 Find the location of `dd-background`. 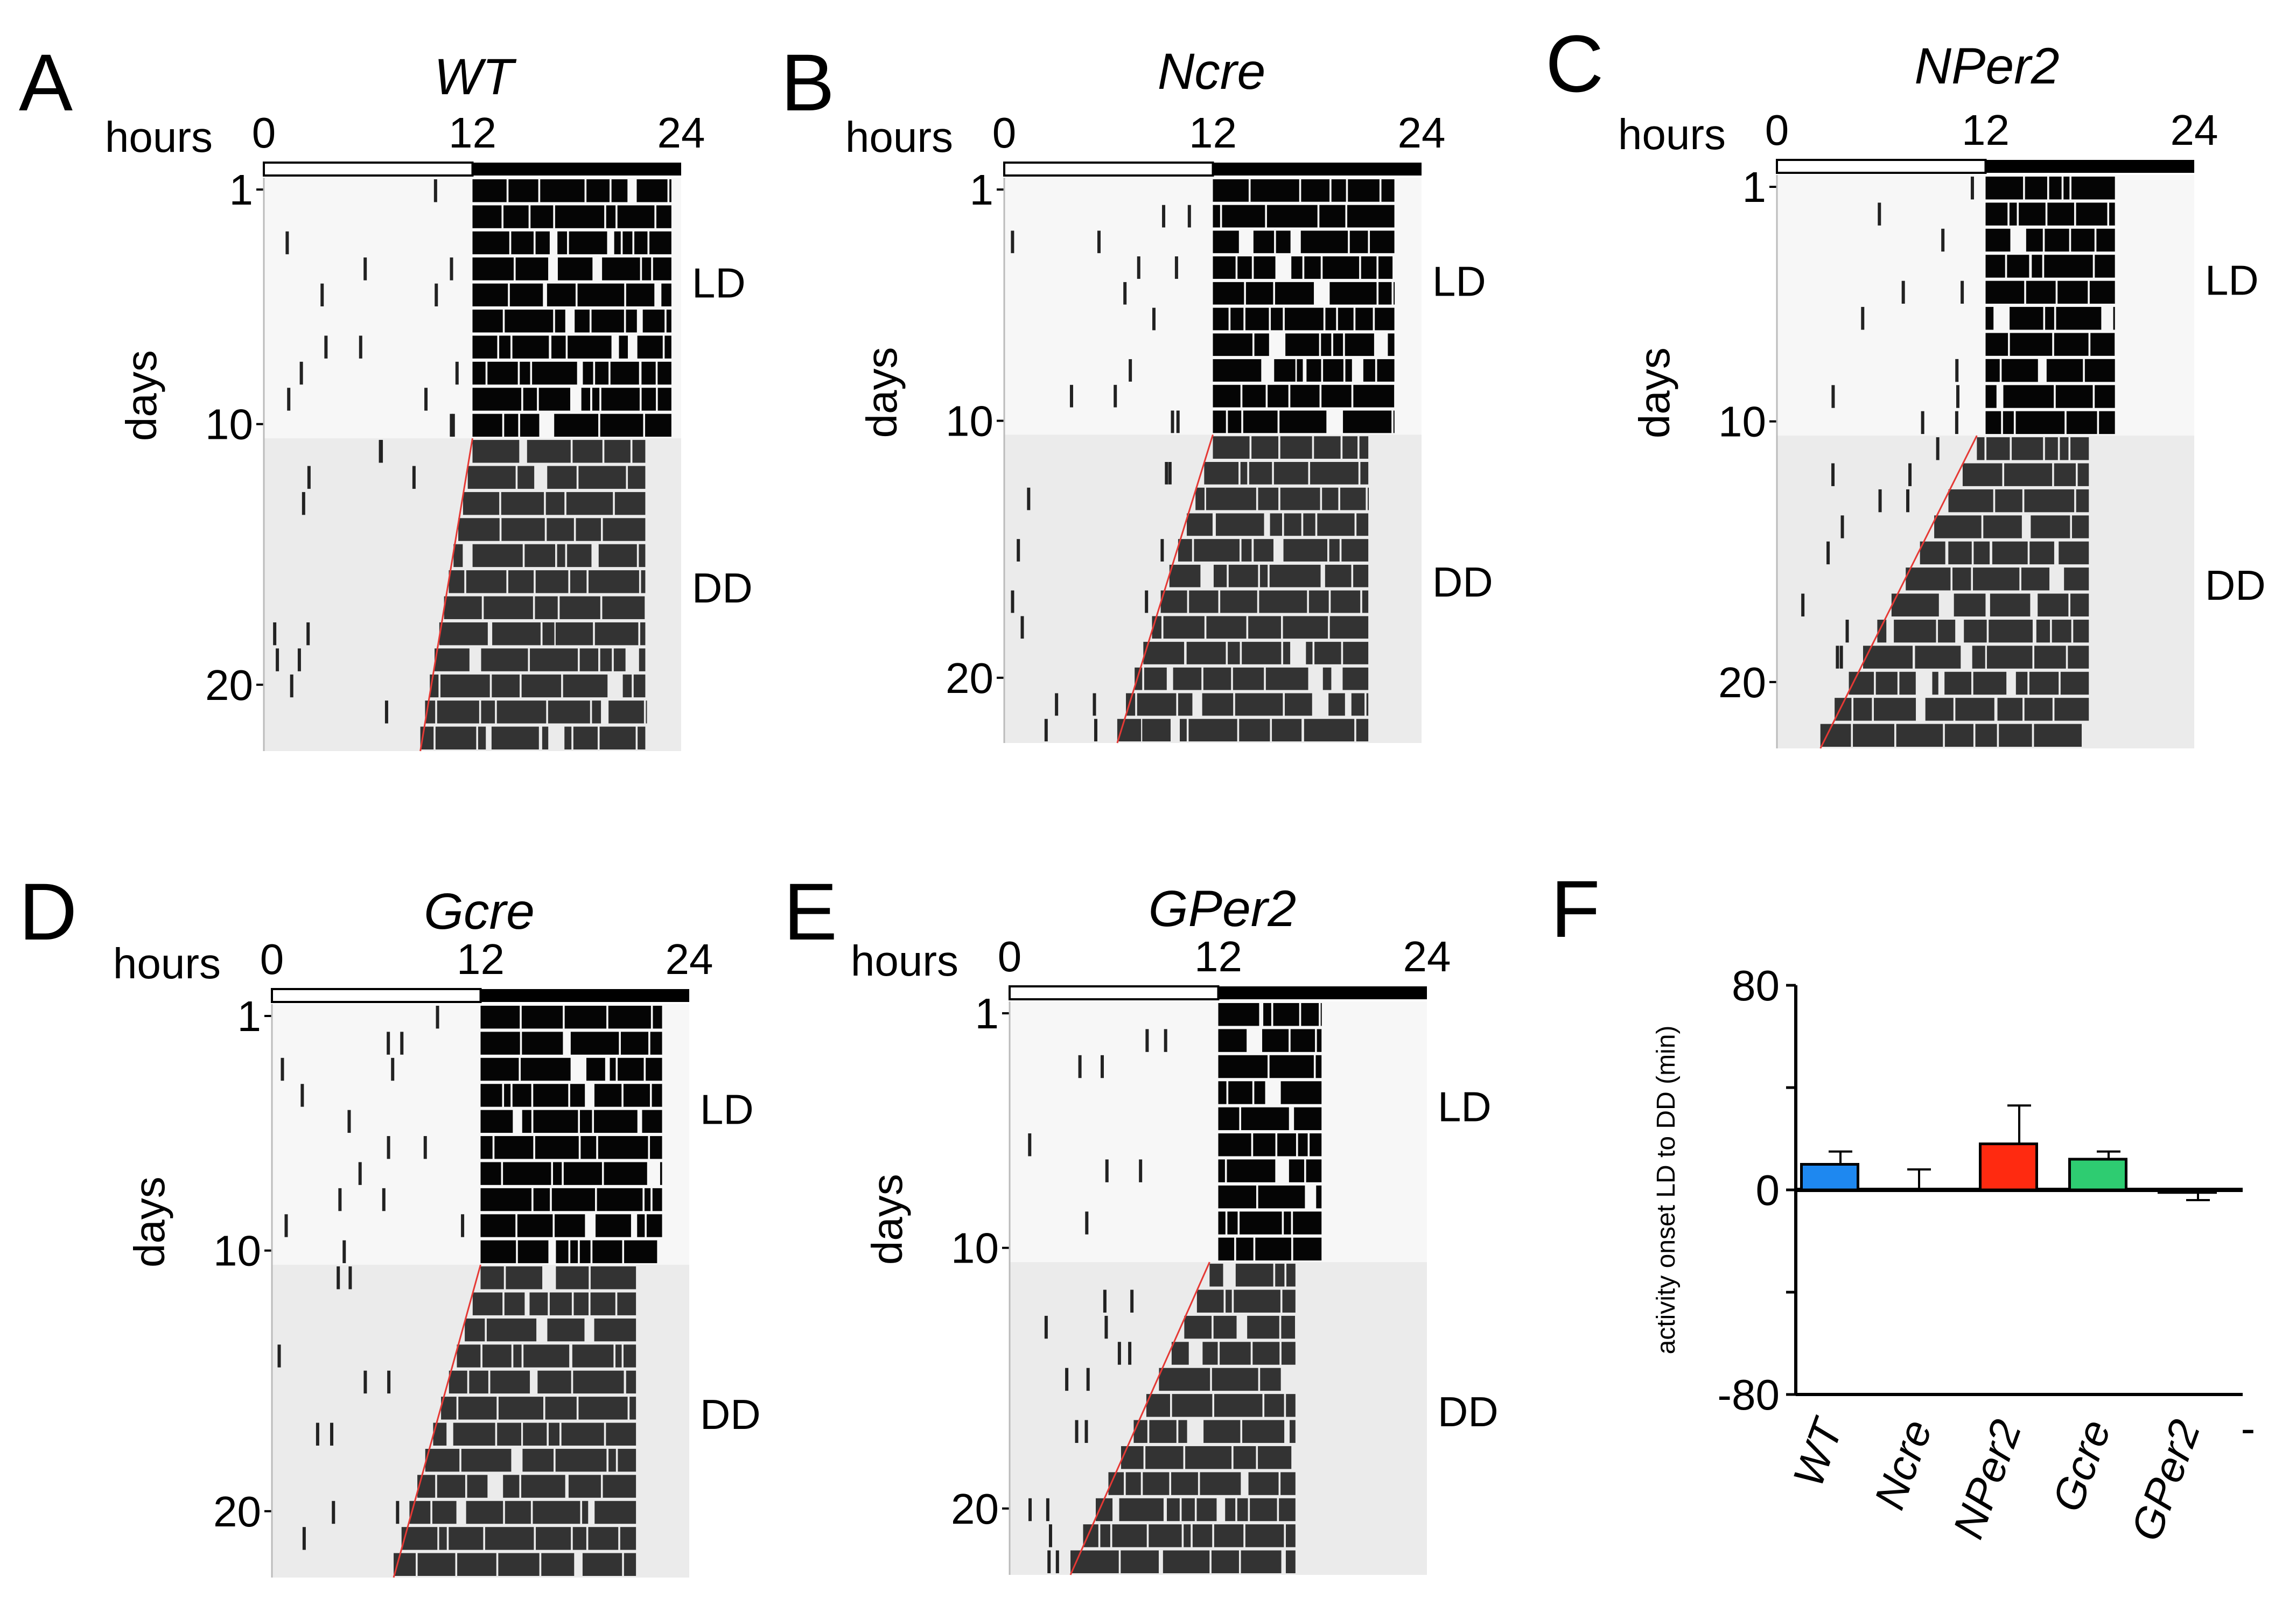

dd-background is located at coordinates (472, 594).